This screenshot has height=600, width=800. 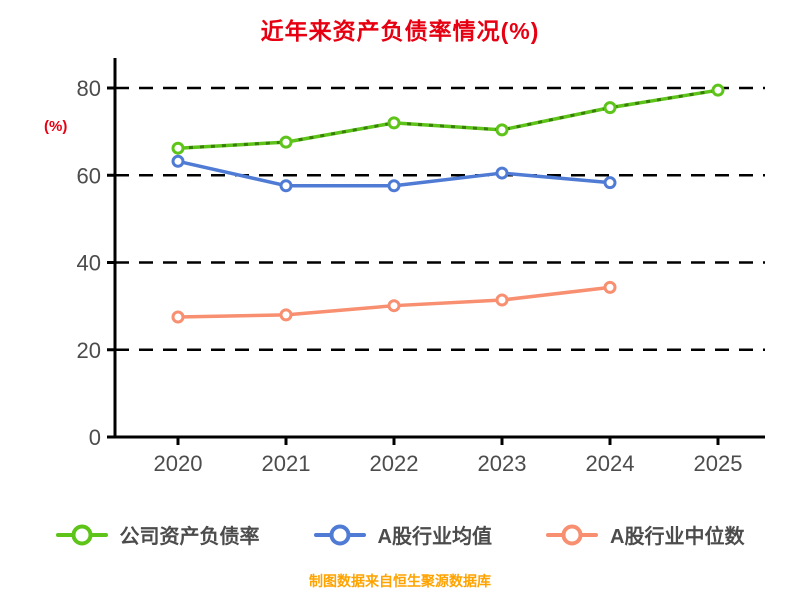 I want to click on legend-item-industry-mean: A股行业均值, so click(x=402, y=534).